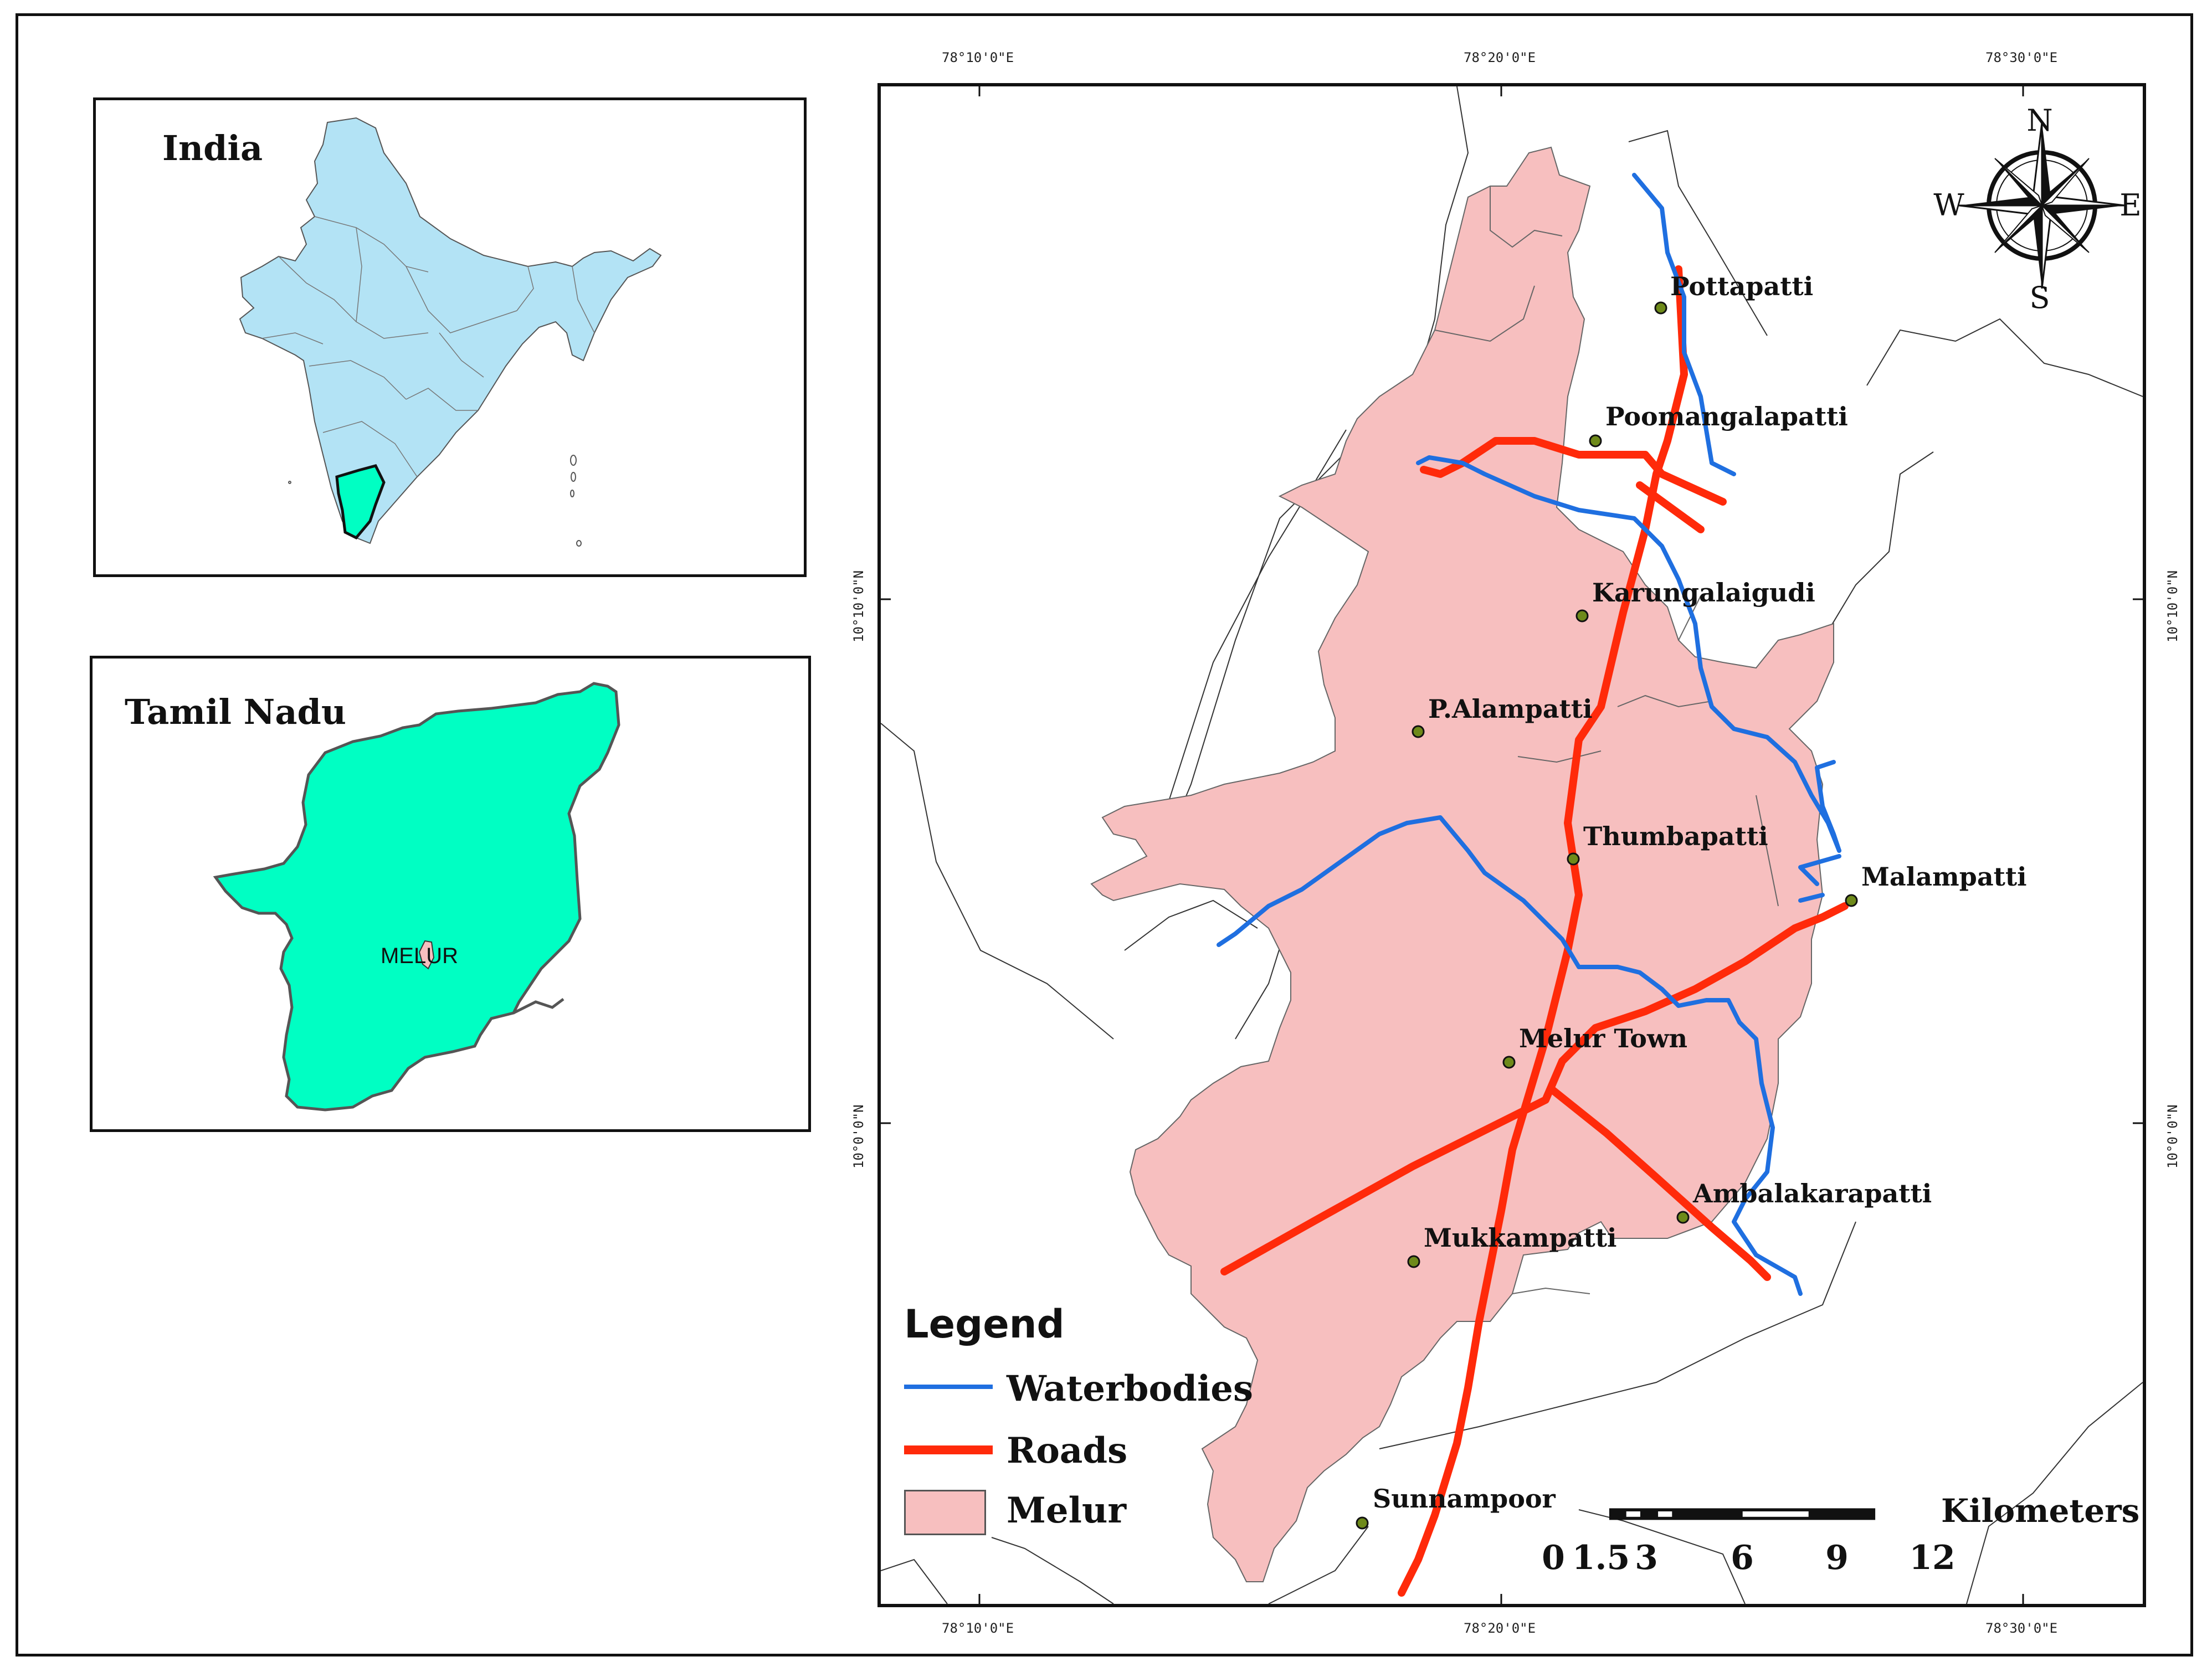 Image resolution: width=2212 pixels, height=1672 pixels. I want to click on tamil-nadu-map: MELUR, so click(416, 897).